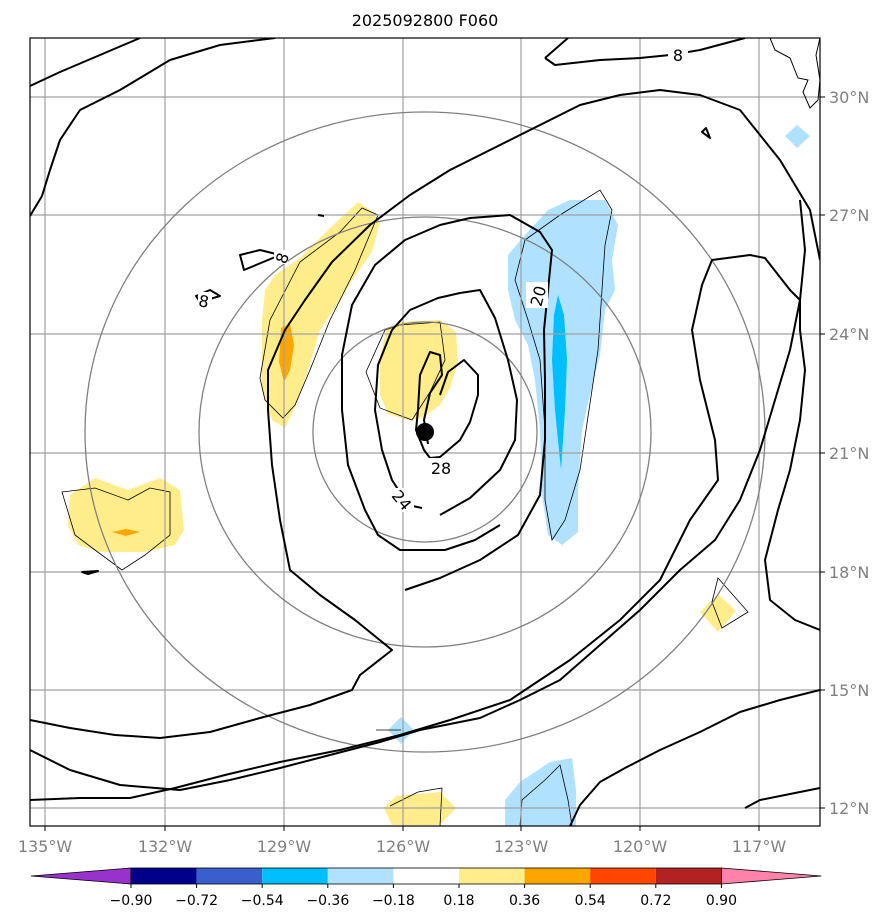  I want to click on lat-tick-label: 18°N, so click(849, 572).